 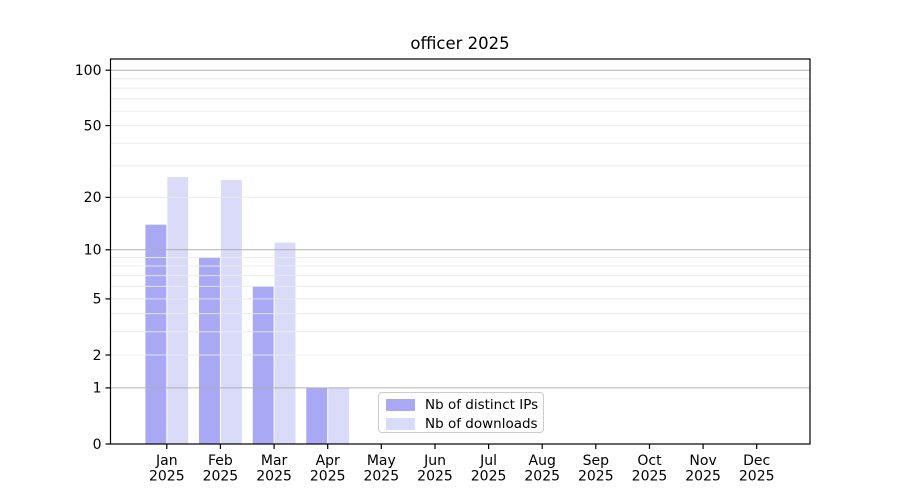 What do you see at coordinates (97, 445) in the screenshot?
I see `y-tick-label-0: 0` at bounding box center [97, 445].